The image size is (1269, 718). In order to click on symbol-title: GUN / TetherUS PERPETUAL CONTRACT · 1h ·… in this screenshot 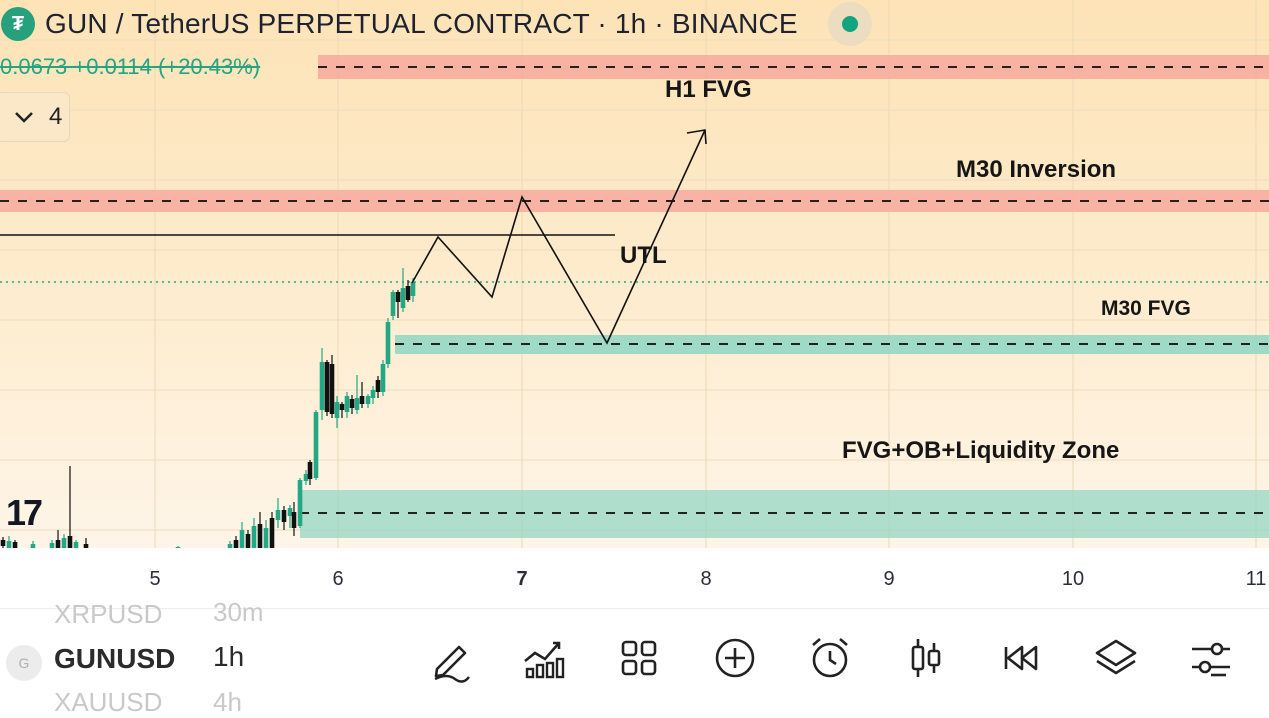, I will do `click(421, 23)`.